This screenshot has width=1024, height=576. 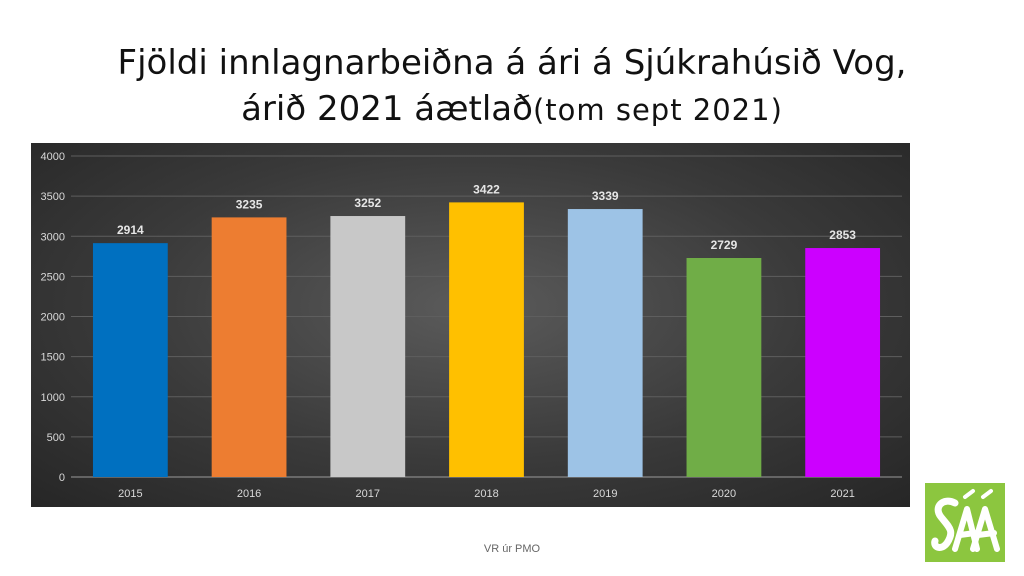 I want to click on data-label: 3235, so click(x=249, y=204).